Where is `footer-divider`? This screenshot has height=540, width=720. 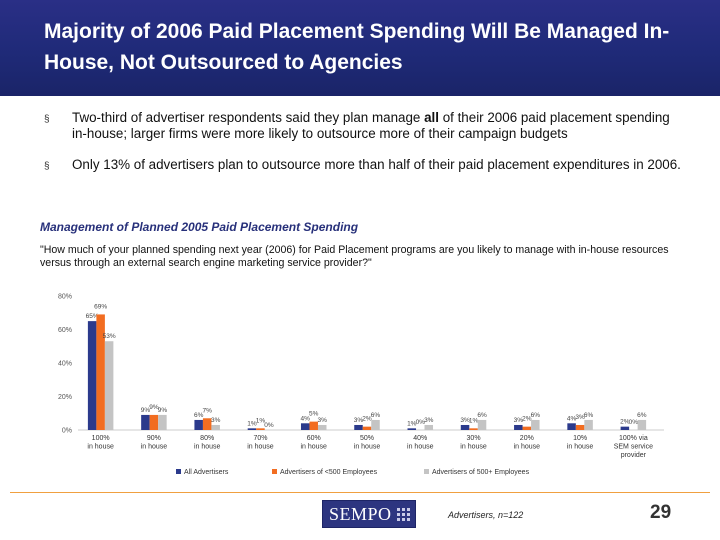 footer-divider is located at coordinates (360, 492).